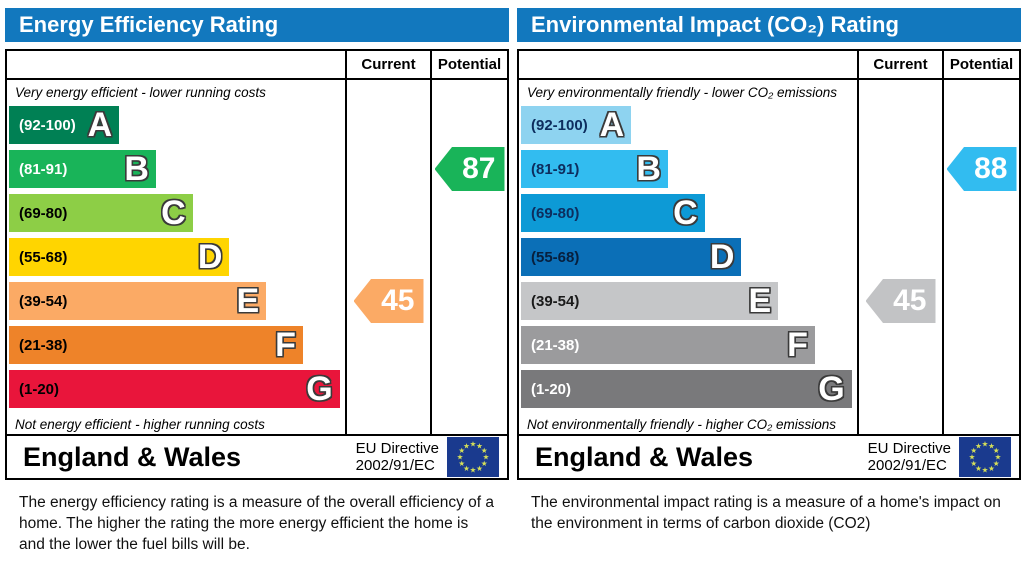  I want to click on potential-rating-arrow: 87, so click(469, 169).